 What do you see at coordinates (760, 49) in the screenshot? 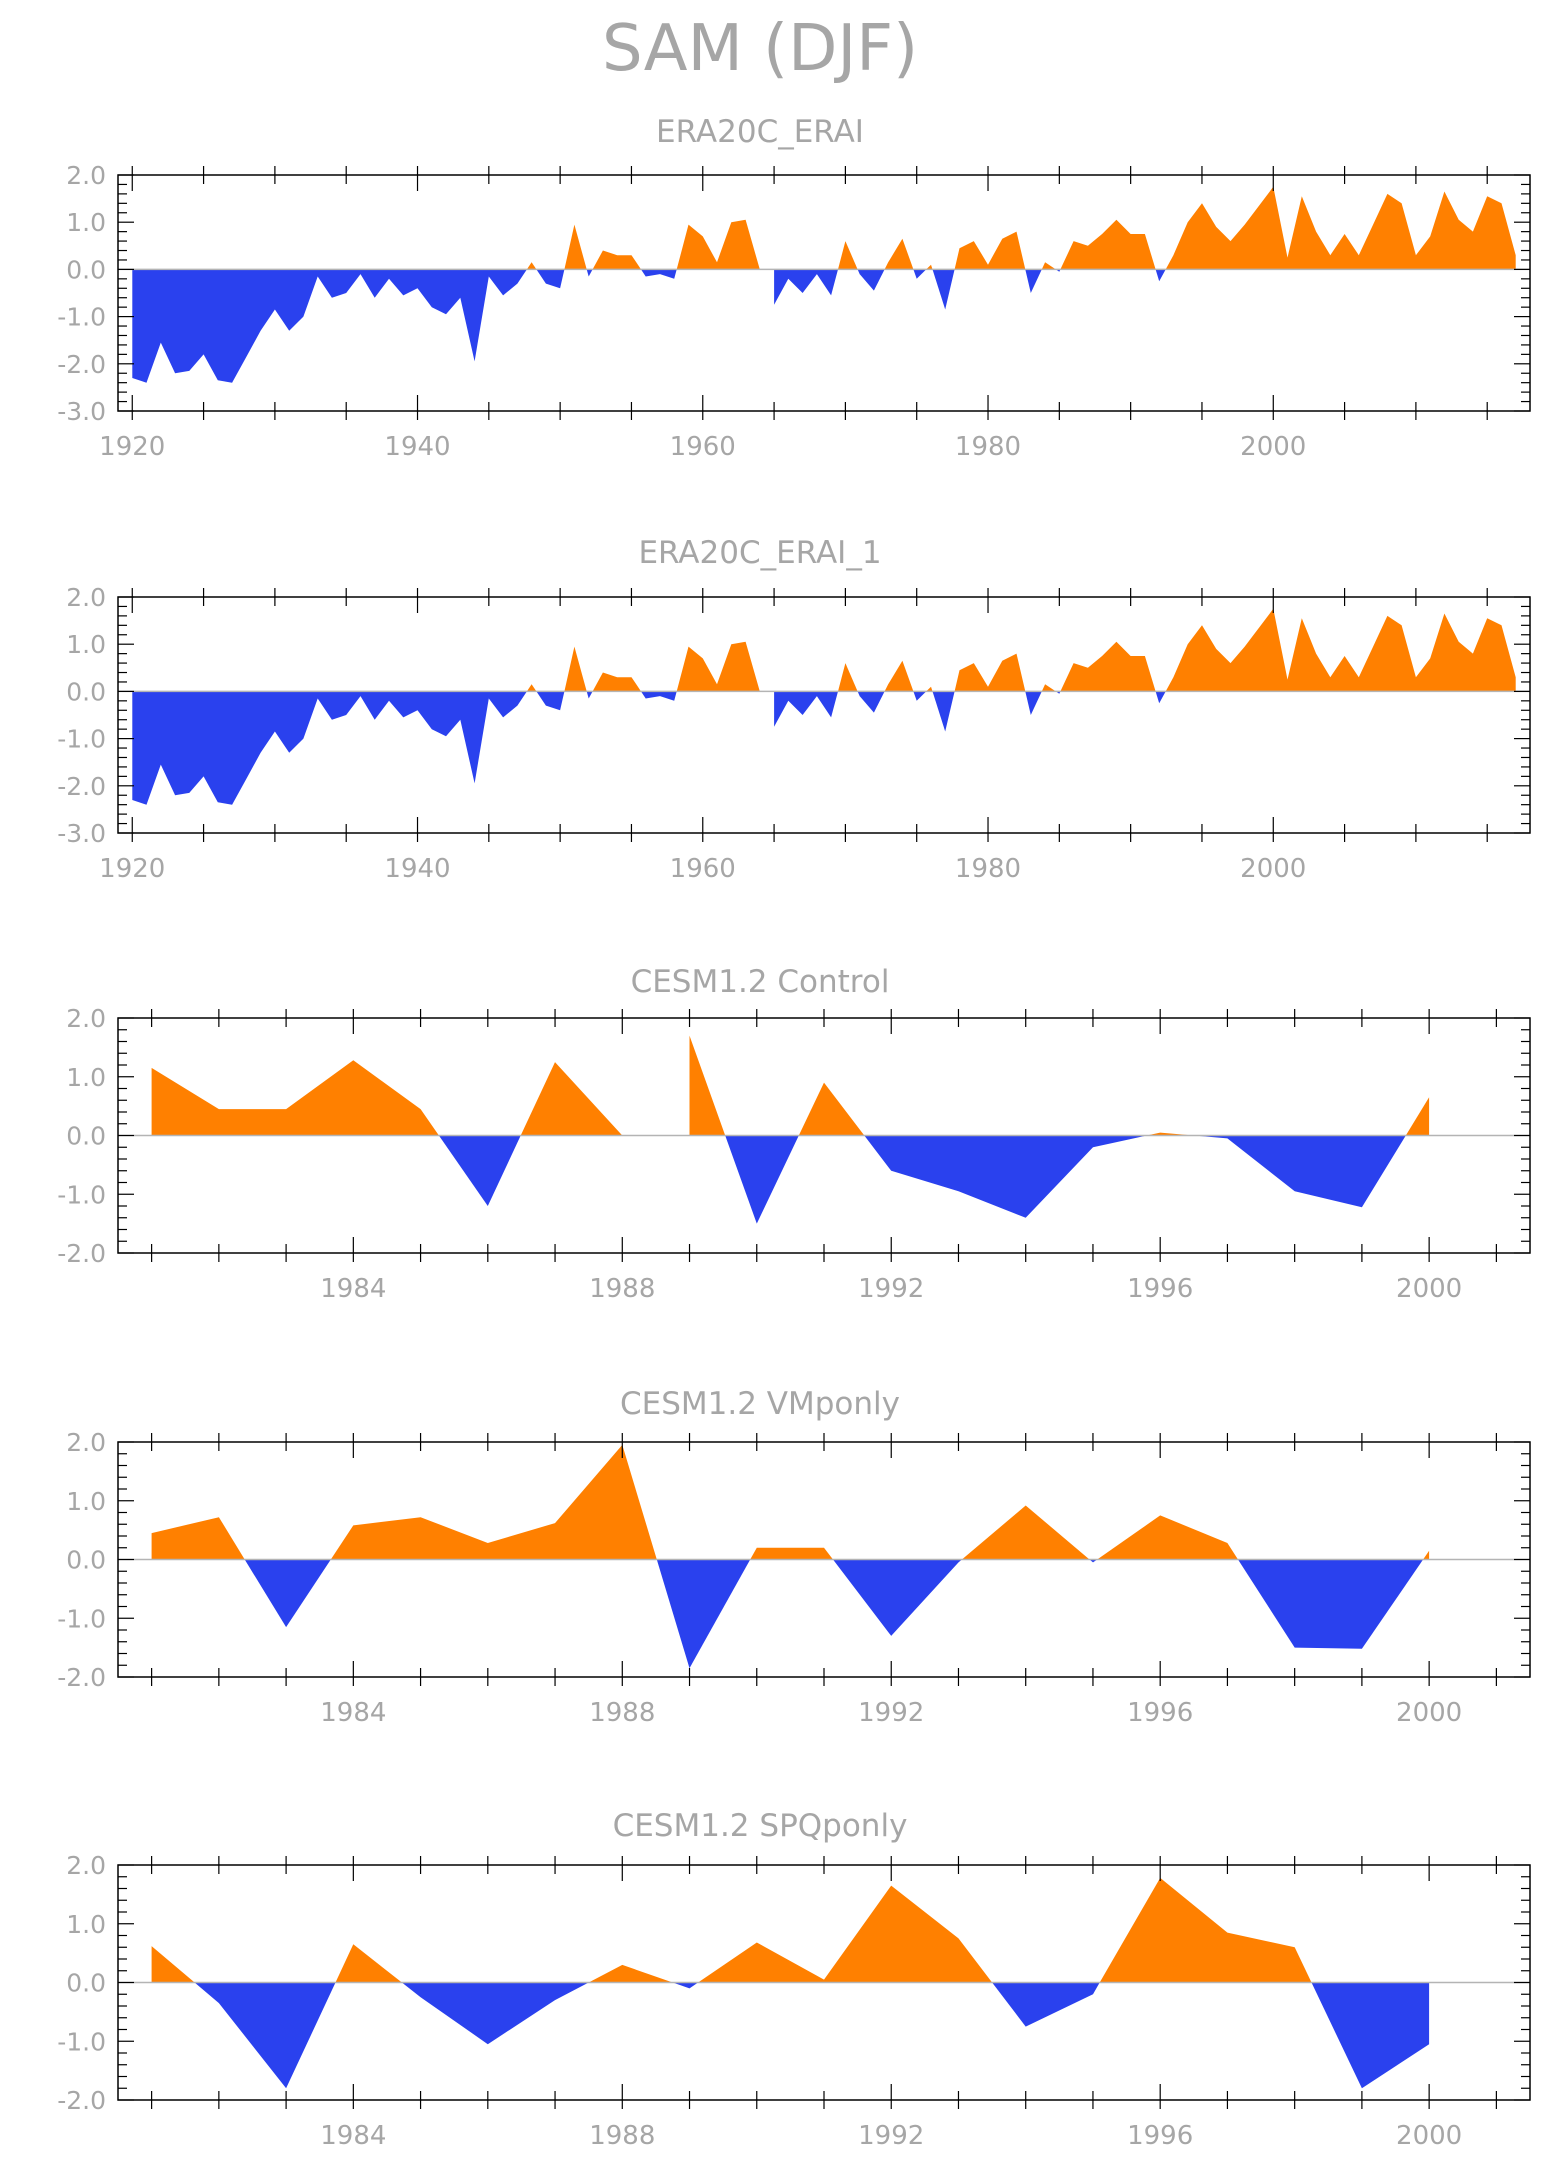
I see `figure-title: SAM (DJF)` at bounding box center [760, 49].